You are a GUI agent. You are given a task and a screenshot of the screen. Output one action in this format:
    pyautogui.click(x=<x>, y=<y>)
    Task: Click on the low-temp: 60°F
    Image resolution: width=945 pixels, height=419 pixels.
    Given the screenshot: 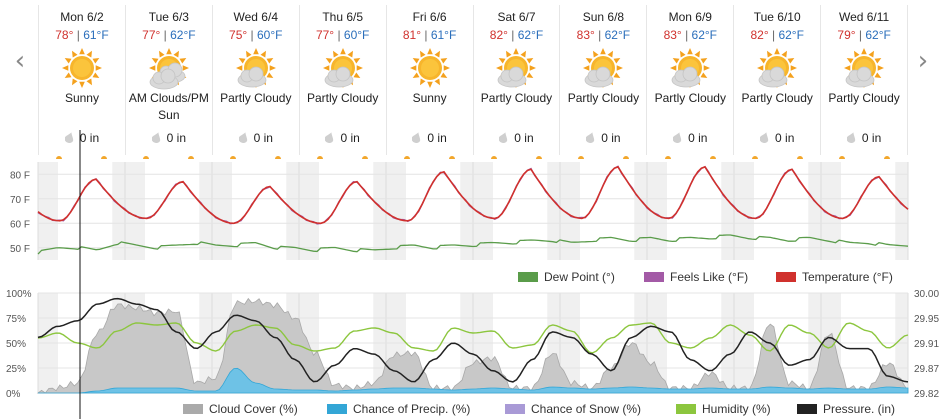 What is the action you would take?
    pyautogui.click(x=356, y=35)
    